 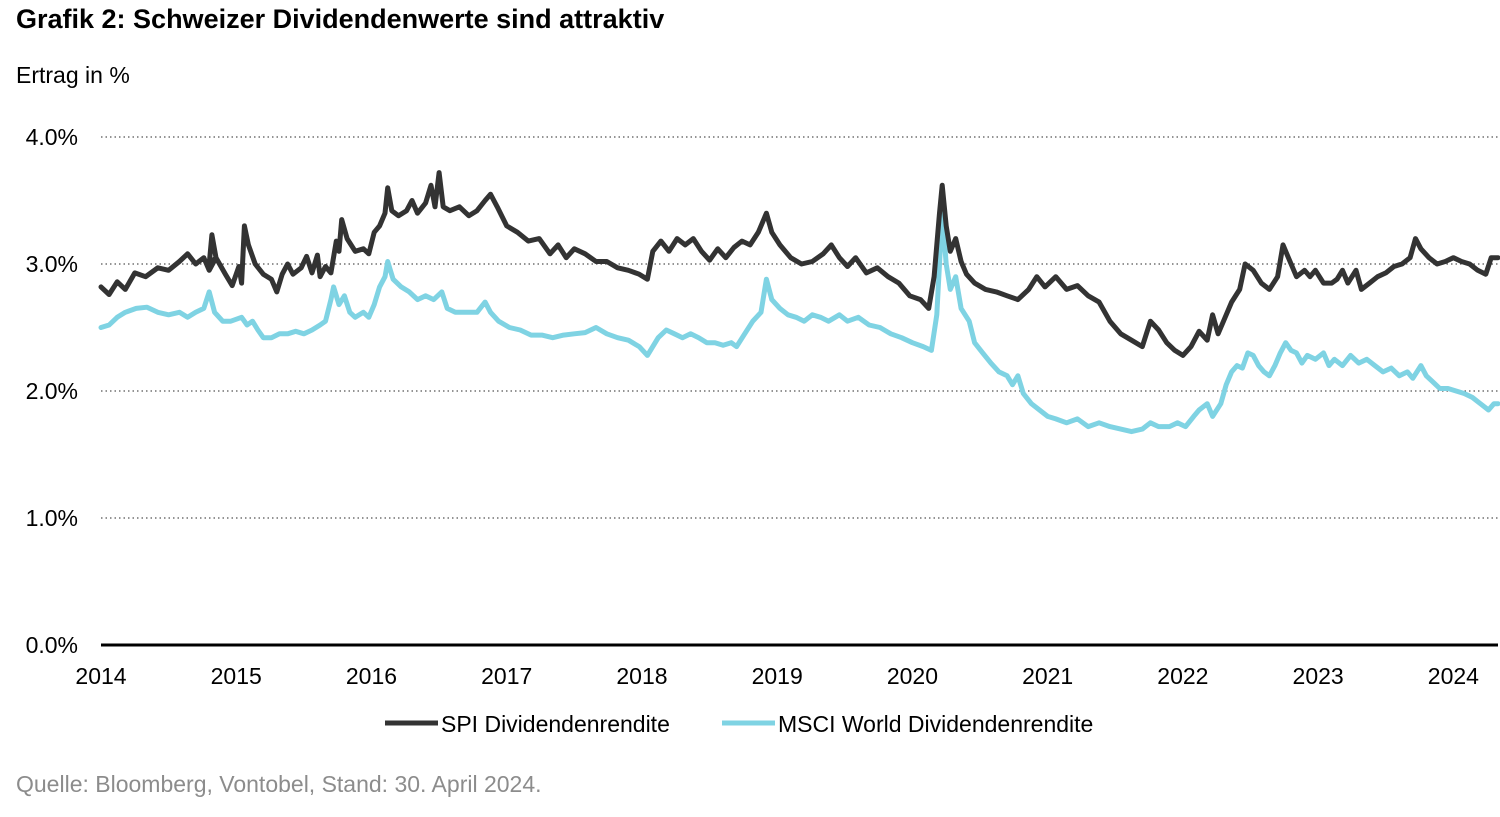 What do you see at coordinates (1047, 676) in the screenshot?
I see `x-tick-label: 2021` at bounding box center [1047, 676].